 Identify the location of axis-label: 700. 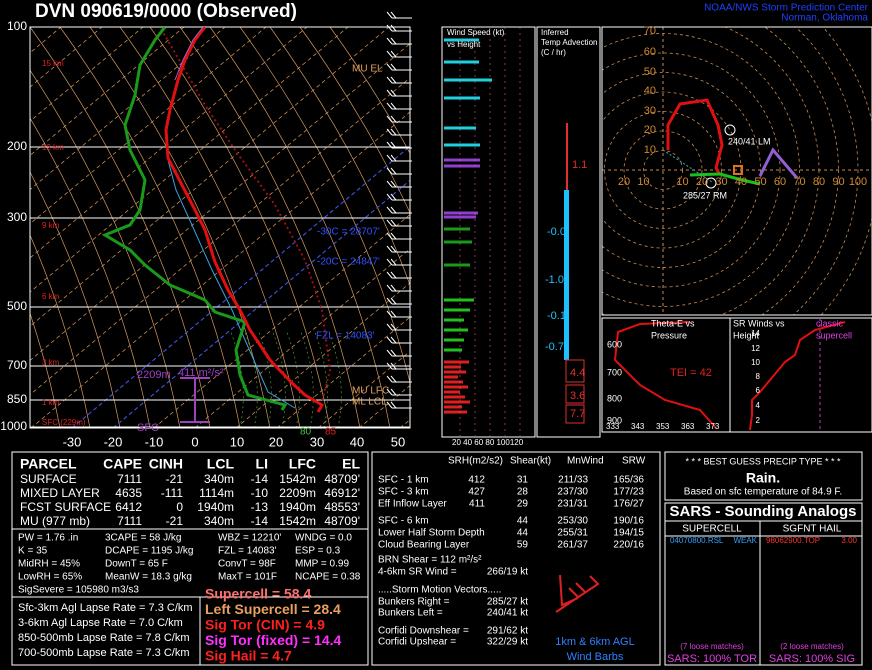
(614, 372).